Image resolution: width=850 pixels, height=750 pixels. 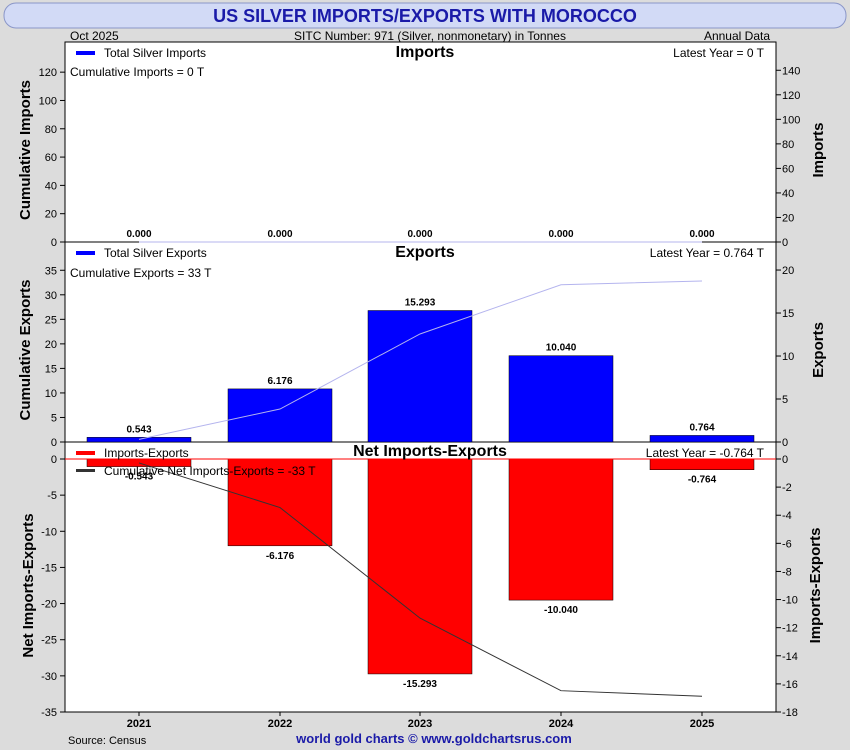 What do you see at coordinates (54, 460) in the screenshot?
I see `net-left-tick-label: 0` at bounding box center [54, 460].